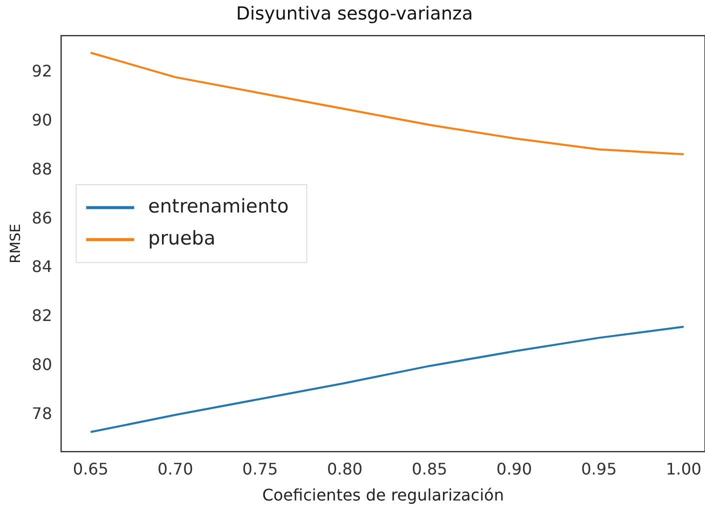 The image size is (705, 514). I want to click on y-tick-label: 86, so click(42, 218).